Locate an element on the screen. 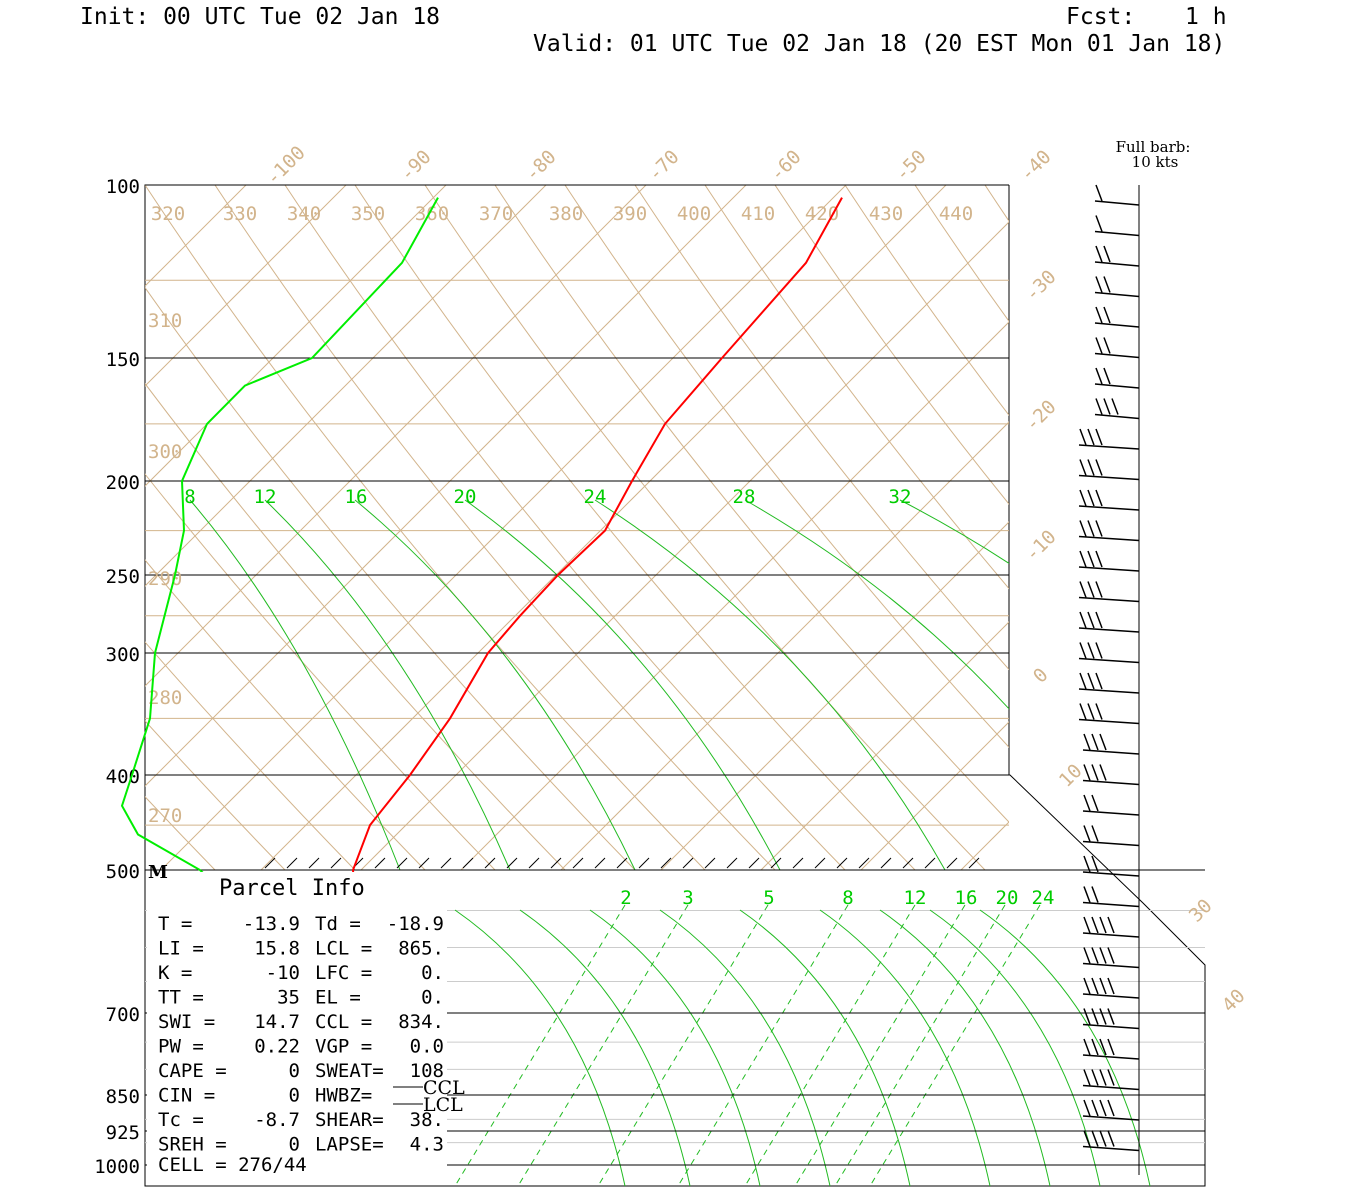  parcel-key: VGP = is located at coordinates (343, 1047).